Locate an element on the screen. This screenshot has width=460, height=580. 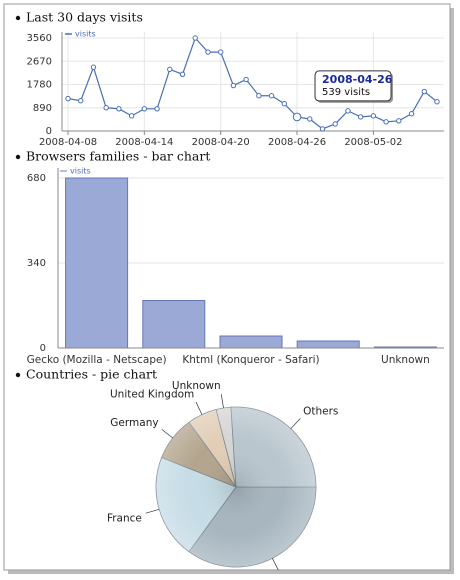
x-tick-label: Khtml (Konqueror - Safari) is located at coordinates (250, 360).